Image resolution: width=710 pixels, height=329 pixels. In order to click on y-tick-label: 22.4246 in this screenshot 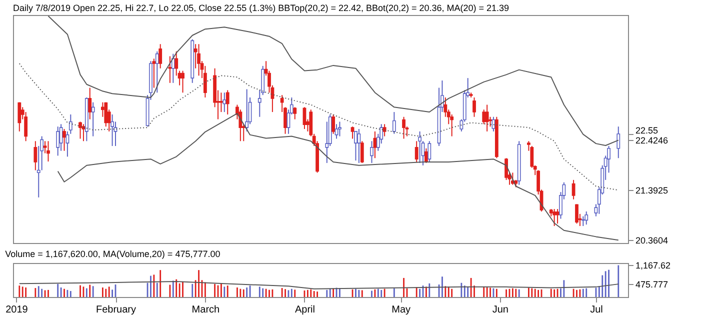, I will do `click(652, 140)`.